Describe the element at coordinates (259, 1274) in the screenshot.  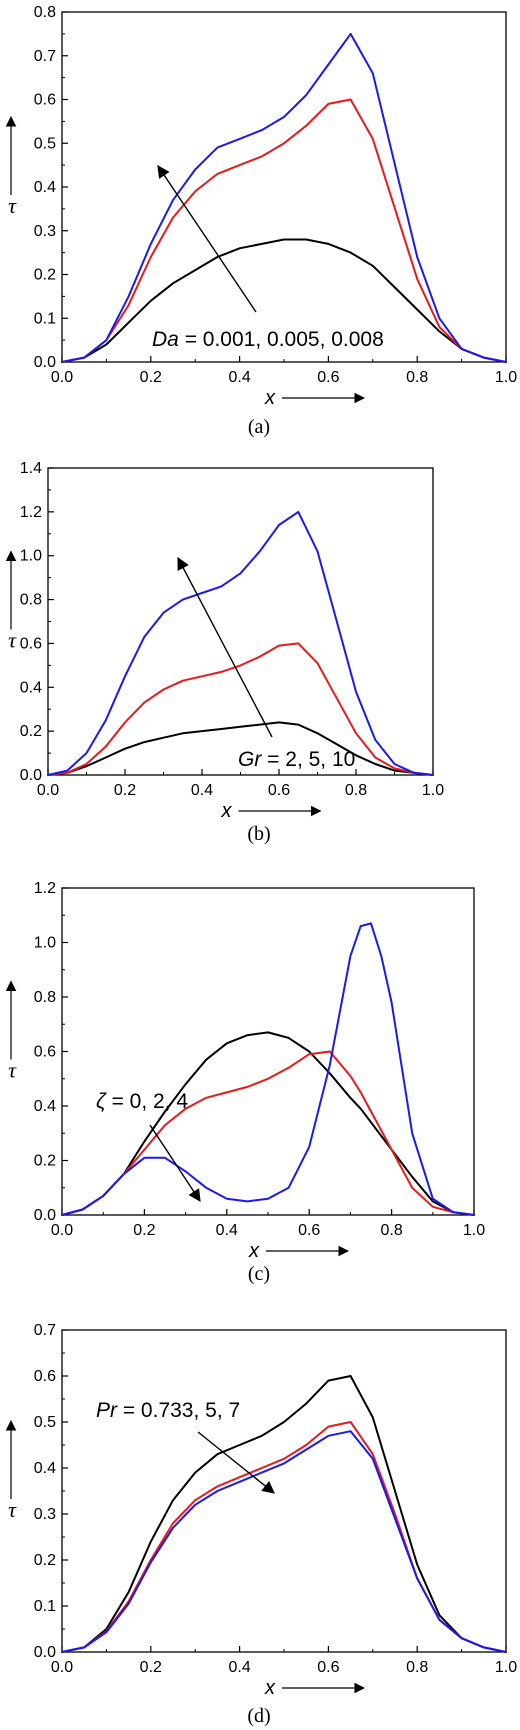
I see `panel-caption: (c)` at that location.